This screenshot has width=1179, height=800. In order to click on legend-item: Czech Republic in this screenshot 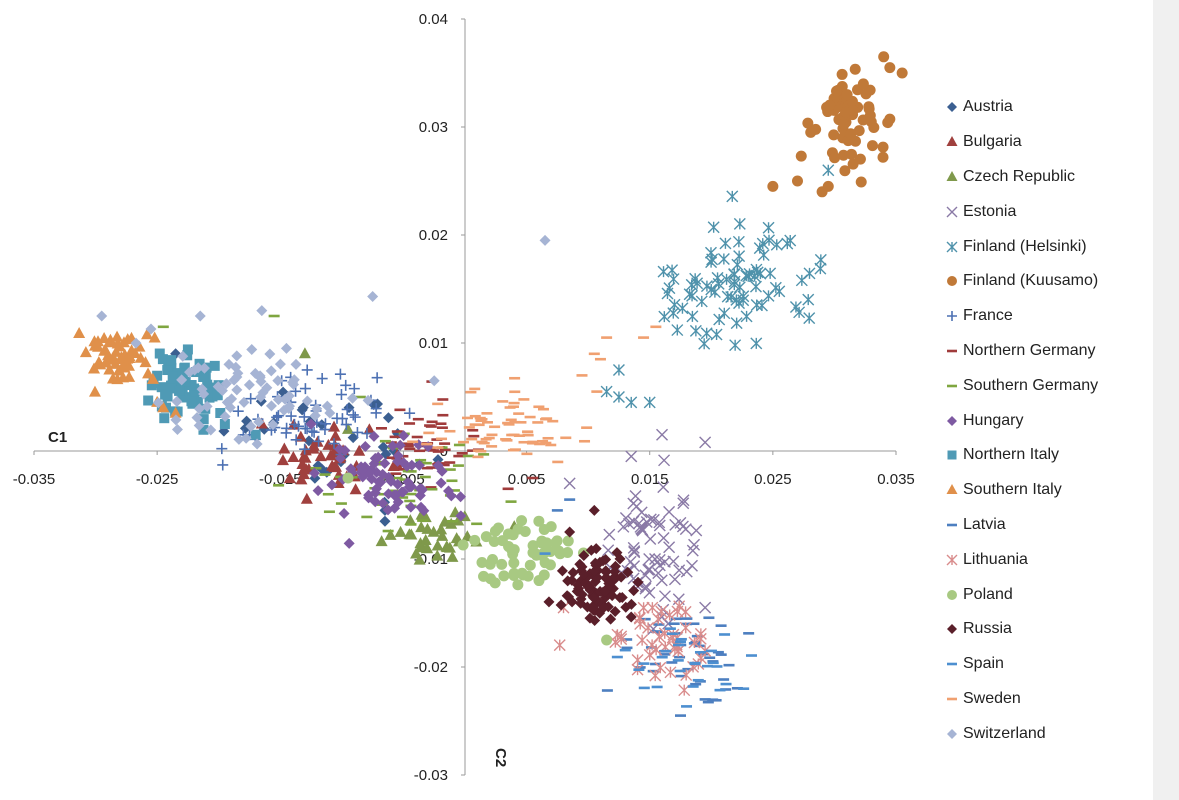, I will do `click(1044, 177)`.